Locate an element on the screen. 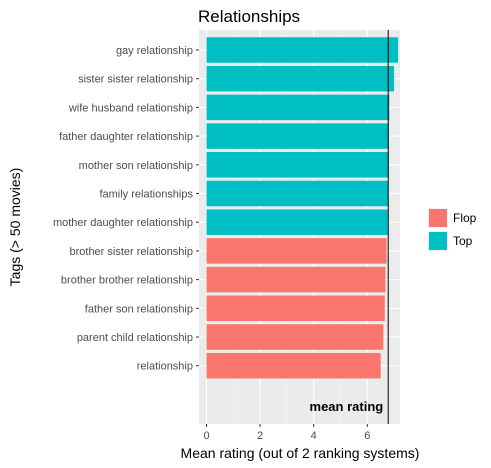  bar-father-son-relationship is located at coordinates (295, 308).